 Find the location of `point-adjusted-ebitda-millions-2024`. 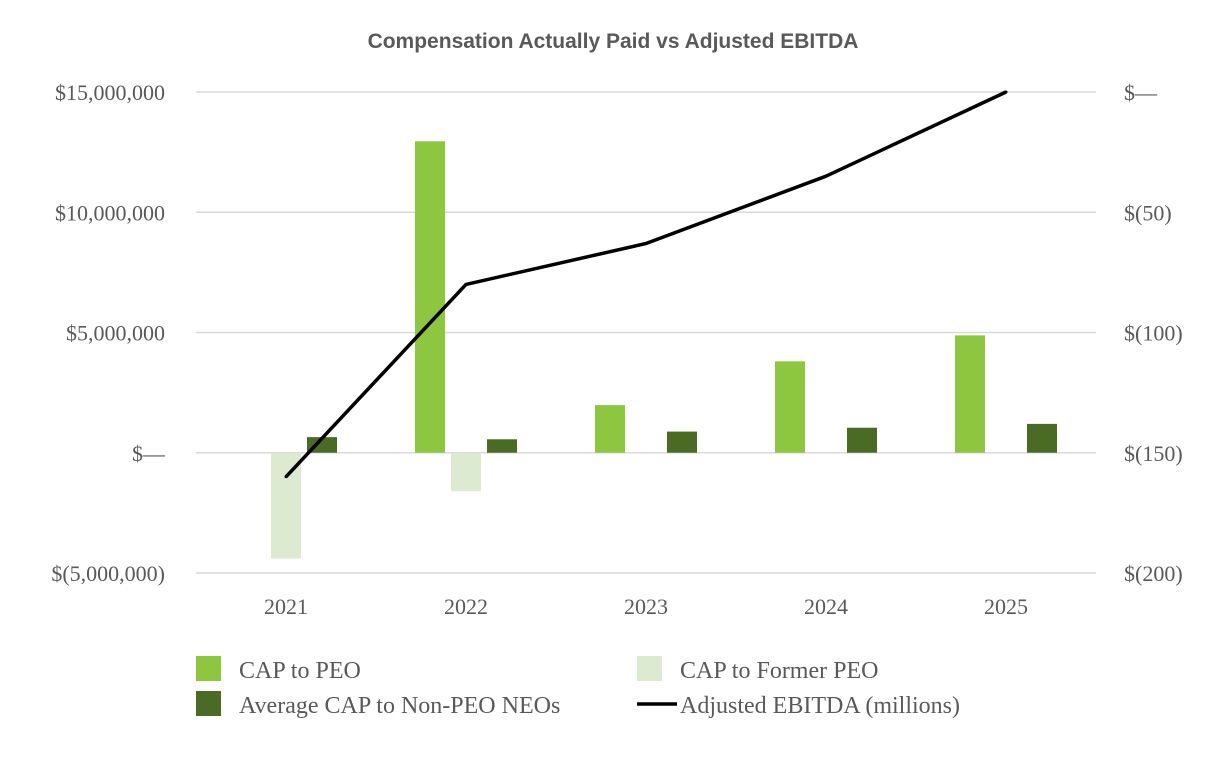

point-adjusted-ebitda-millions-2024 is located at coordinates (826, 176).